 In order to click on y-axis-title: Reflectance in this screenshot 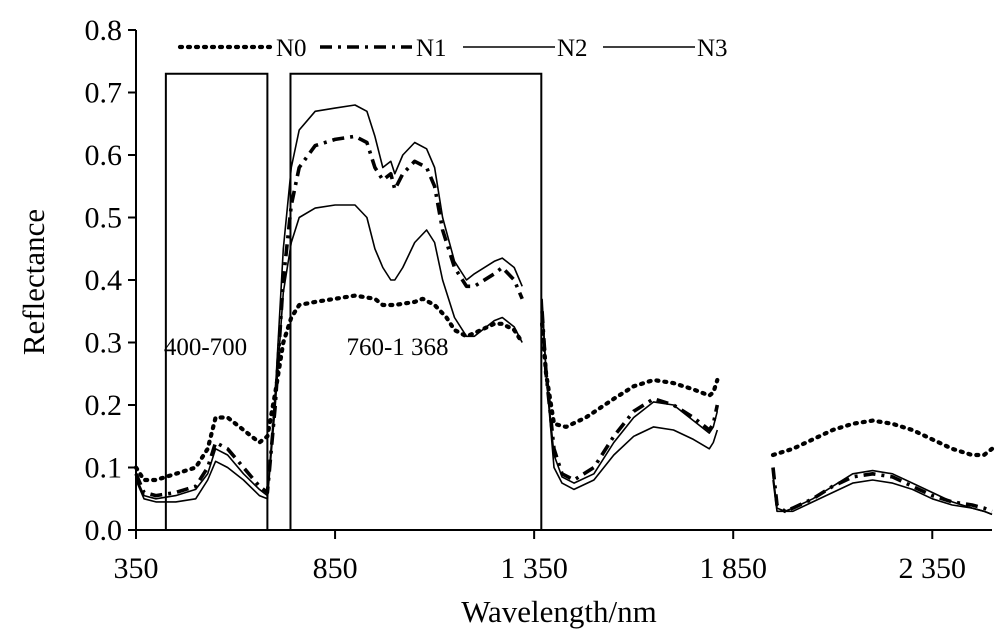, I will do `click(33, 282)`.